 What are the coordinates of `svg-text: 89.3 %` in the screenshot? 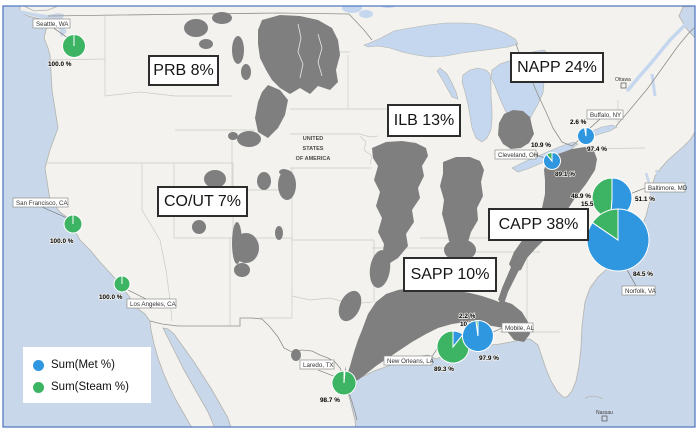 It's located at (444, 369).